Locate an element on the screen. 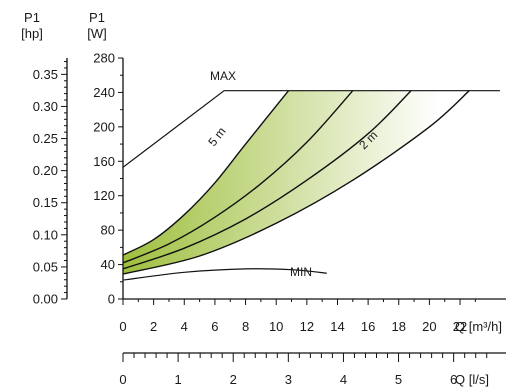 The width and height of the screenshot is (516, 389). q-ls-tick-label: 5 is located at coordinates (398, 379).